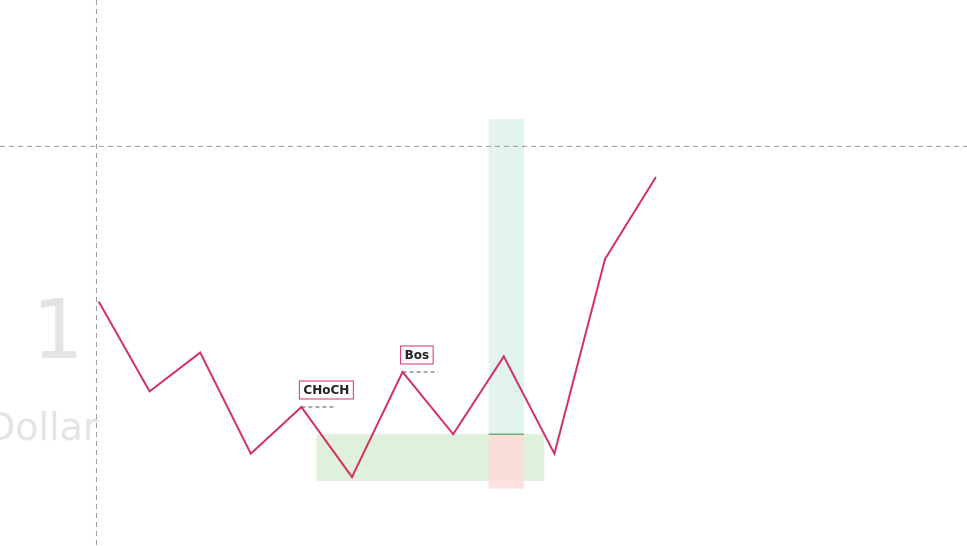 This screenshot has height=546, width=967. I want to click on symbol-watermark: 1 Dollar, so click(49, 366).